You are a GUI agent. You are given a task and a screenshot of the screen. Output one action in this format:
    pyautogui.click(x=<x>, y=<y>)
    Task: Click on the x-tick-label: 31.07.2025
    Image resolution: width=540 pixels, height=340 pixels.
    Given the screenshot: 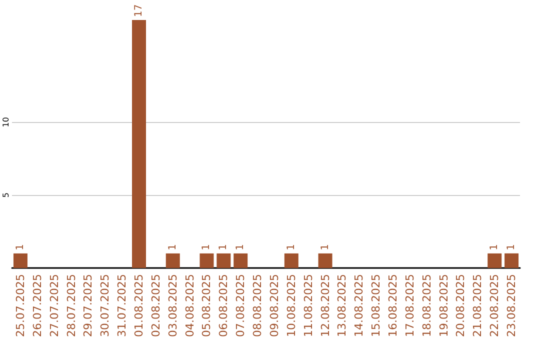 What is the action you would take?
    pyautogui.click(x=122, y=306)
    